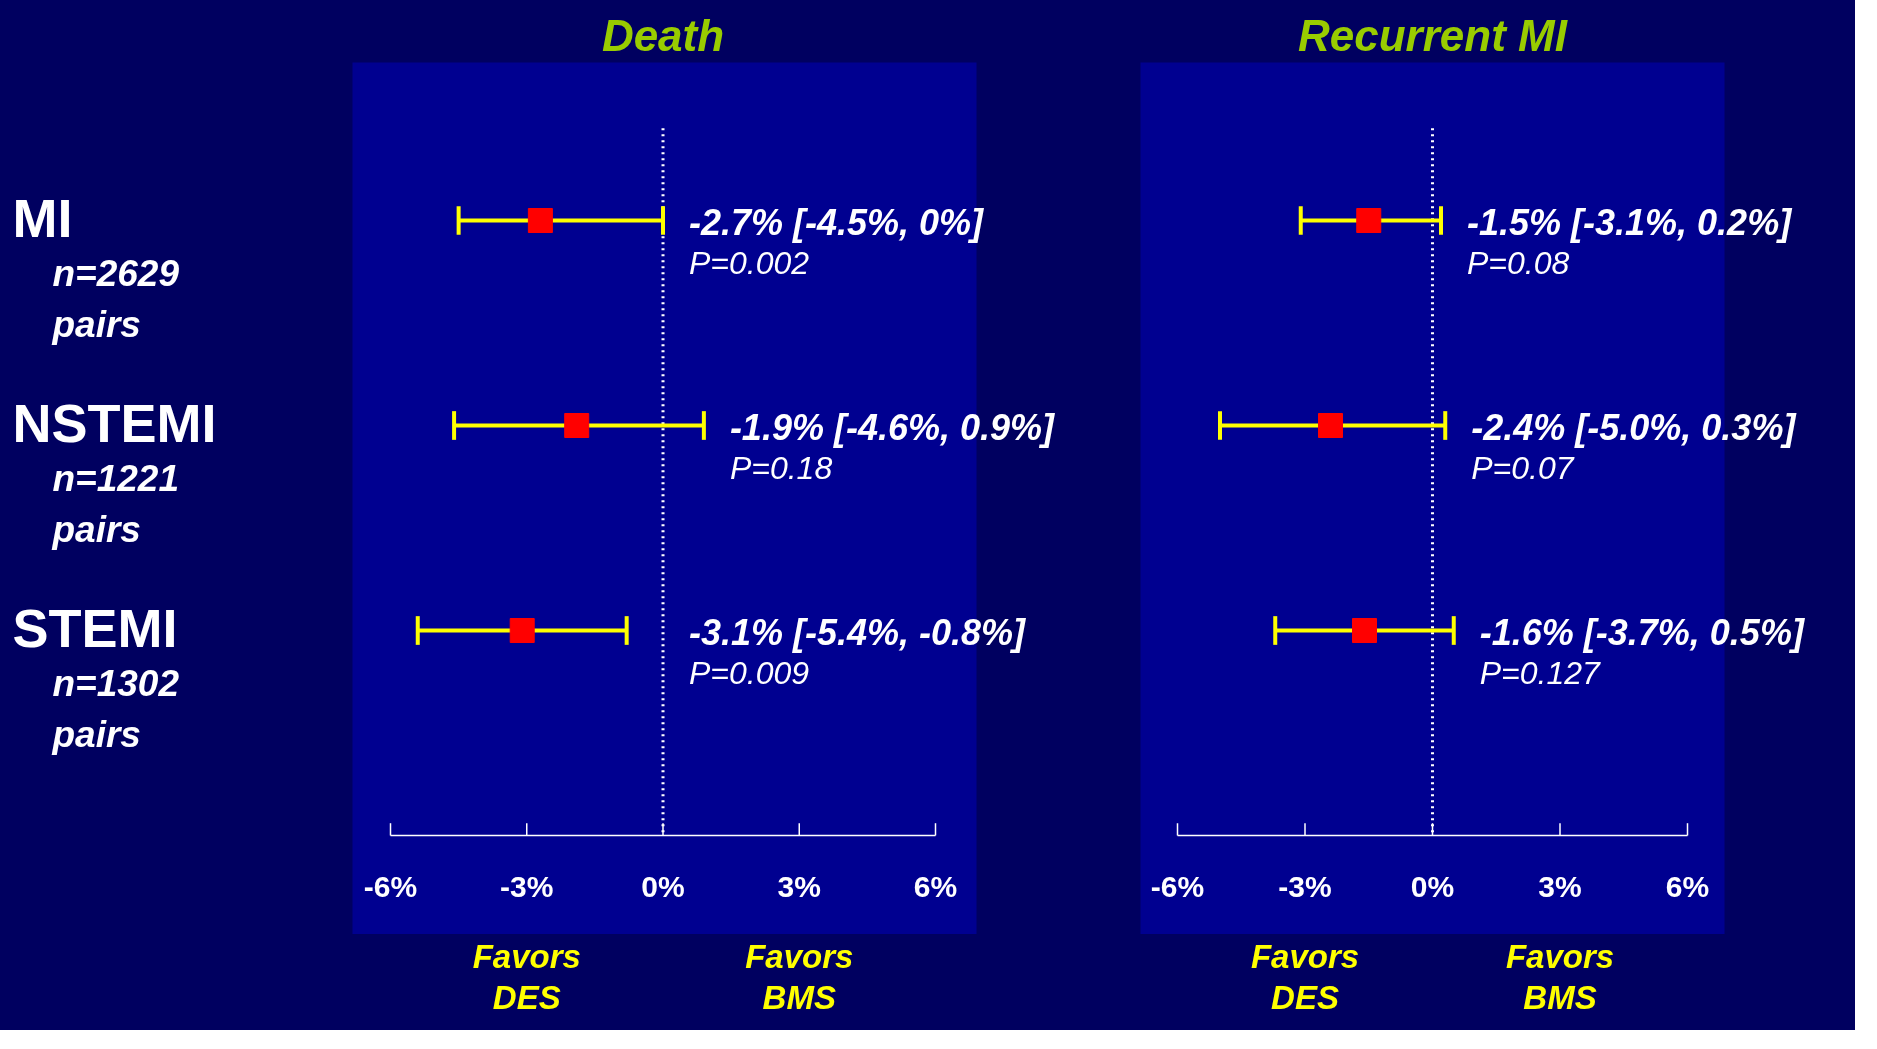 The height and width of the screenshot is (1049, 1877). What do you see at coordinates (892, 427) in the screenshot?
I see `annotation: -1.9% [-4.6%, 0.9%]` at bounding box center [892, 427].